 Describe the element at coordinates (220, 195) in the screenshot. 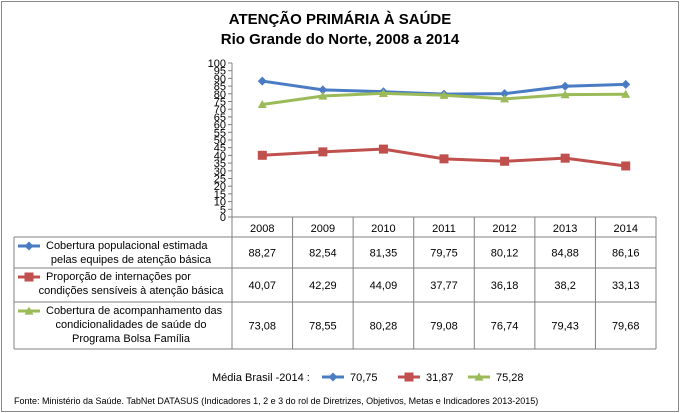

I see `y-tick-label: 15` at that location.